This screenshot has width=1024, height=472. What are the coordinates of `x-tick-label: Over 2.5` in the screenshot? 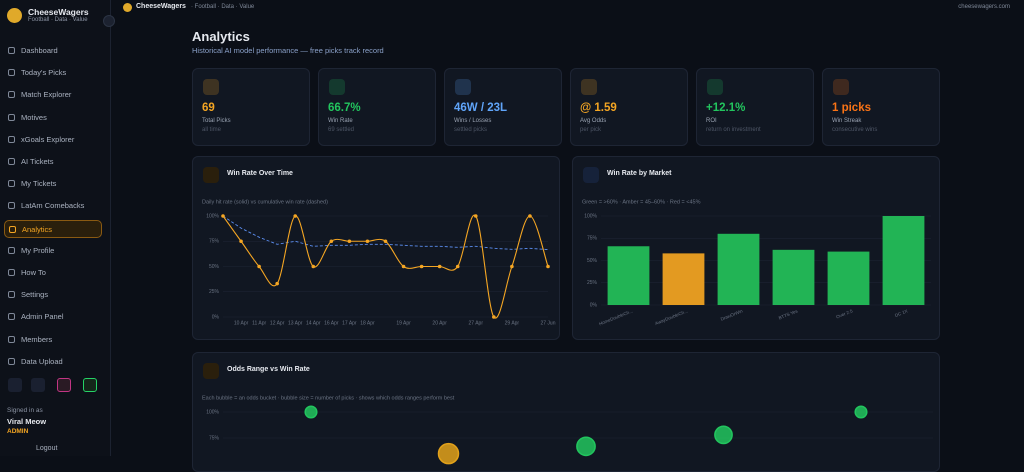 It's located at (844, 313).